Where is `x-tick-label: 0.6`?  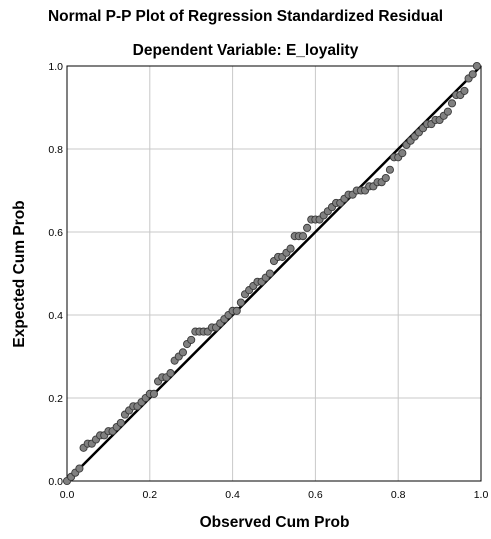 x-tick-label: 0.6 is located at coordinates (315, 495).